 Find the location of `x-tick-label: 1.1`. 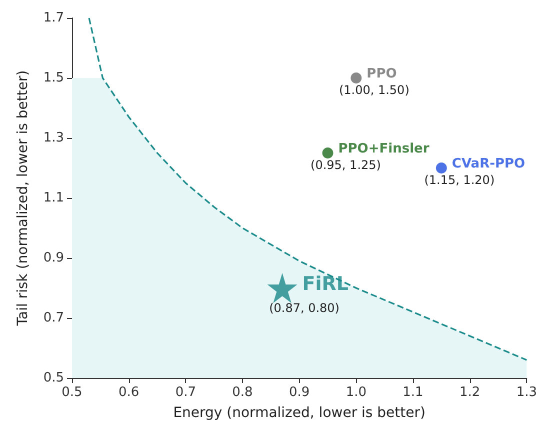

x-tick-label: 1.1 is located at coordinates (413, 392).